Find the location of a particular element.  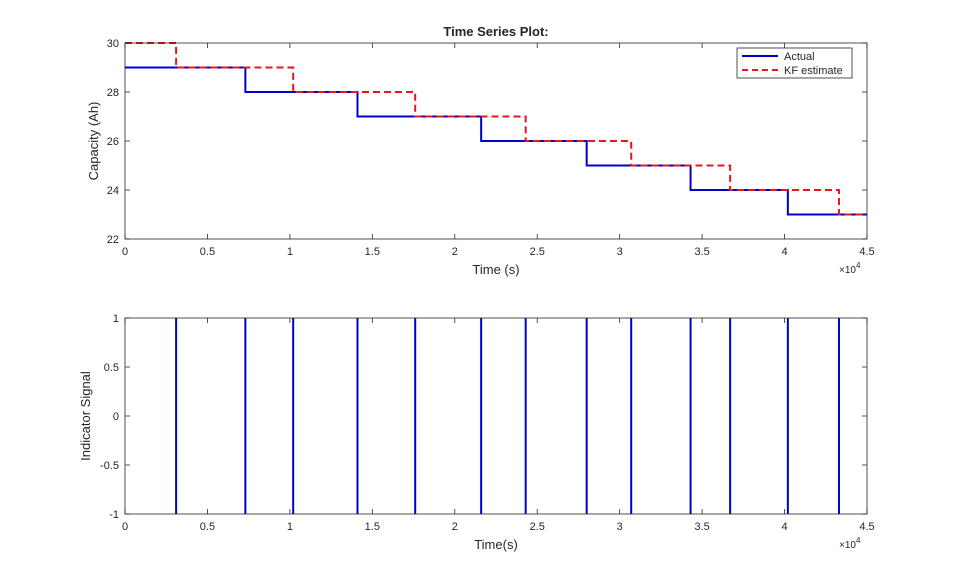

indicator-y-axis-label: Indicator Signal is located at coordinates (85, 416).